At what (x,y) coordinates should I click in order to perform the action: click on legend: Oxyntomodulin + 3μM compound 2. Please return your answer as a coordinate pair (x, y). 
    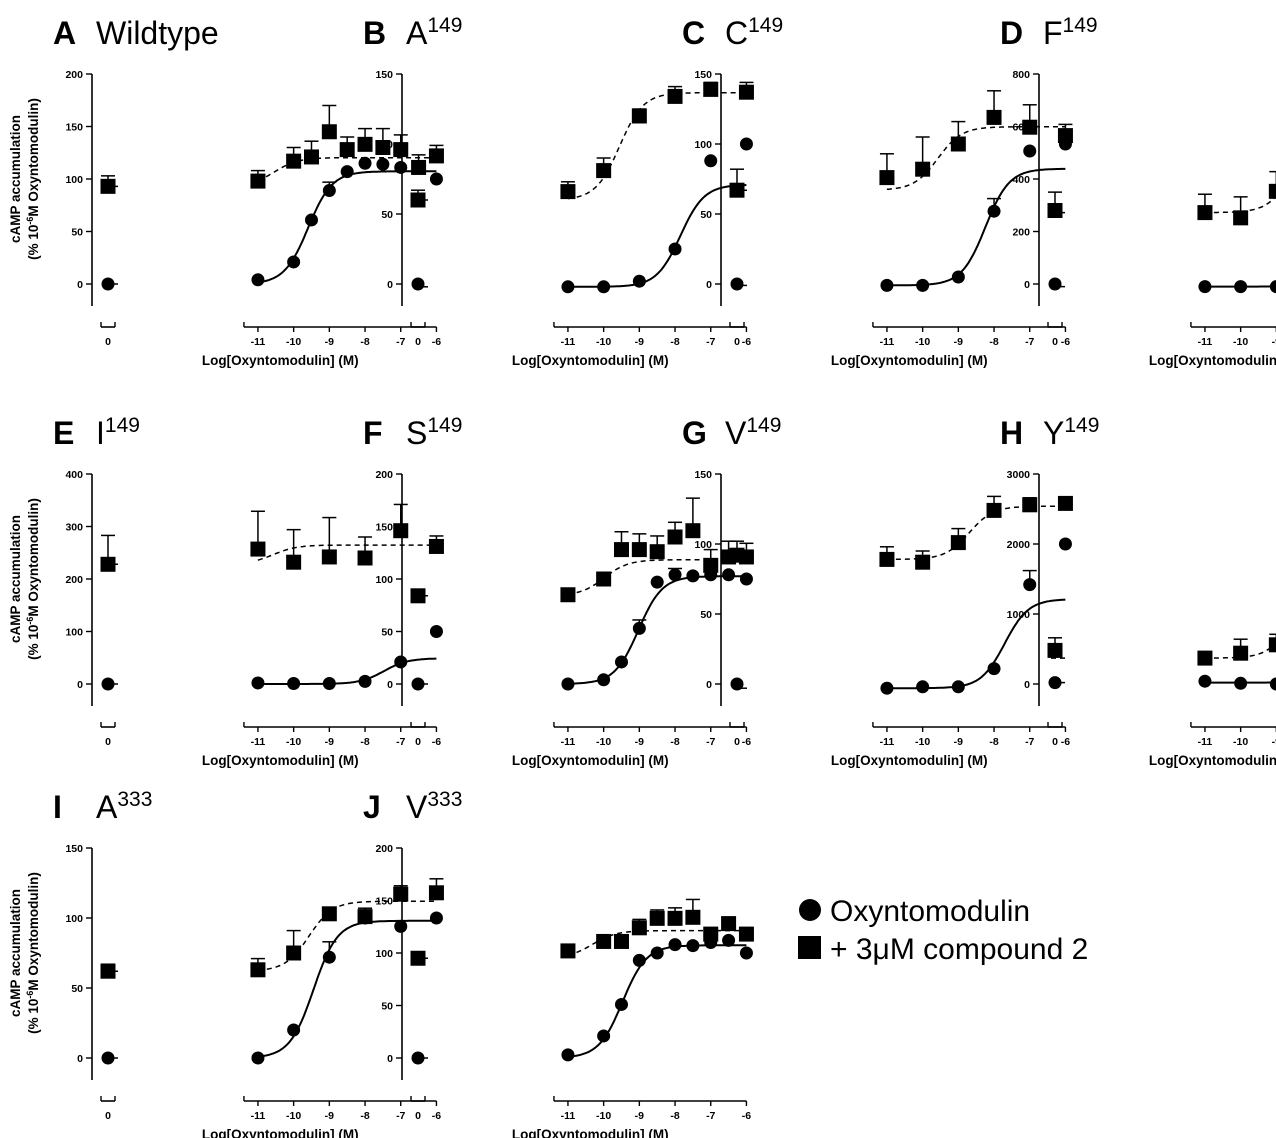
    Looking at the image, I should click on (943, 930).